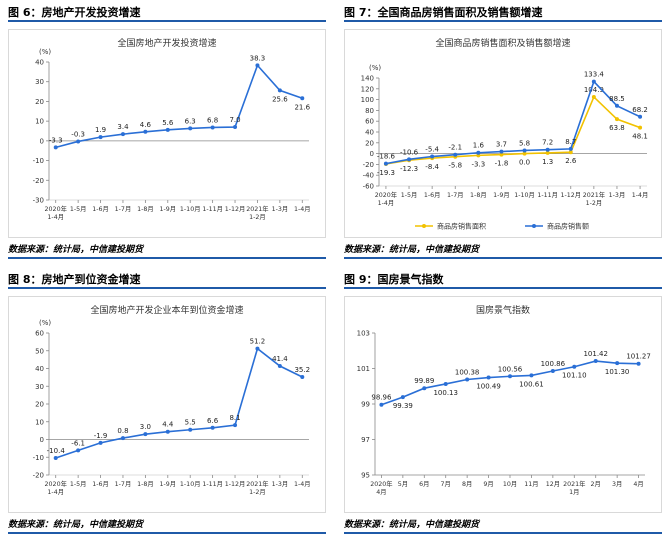  Describe the element at coordinates (568, 226) in the screenshot. I see `legend-label: 商品房销售额` at that location.